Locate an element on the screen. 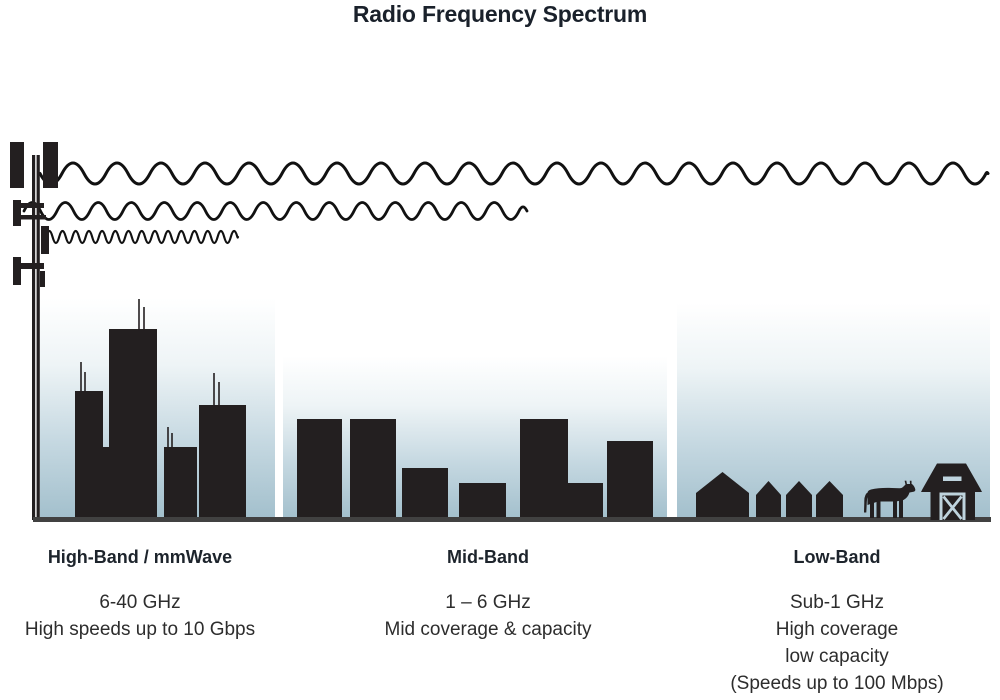  band-description-line: (Speeds up to 100 Mbps) is located at coordinates (837, 683).